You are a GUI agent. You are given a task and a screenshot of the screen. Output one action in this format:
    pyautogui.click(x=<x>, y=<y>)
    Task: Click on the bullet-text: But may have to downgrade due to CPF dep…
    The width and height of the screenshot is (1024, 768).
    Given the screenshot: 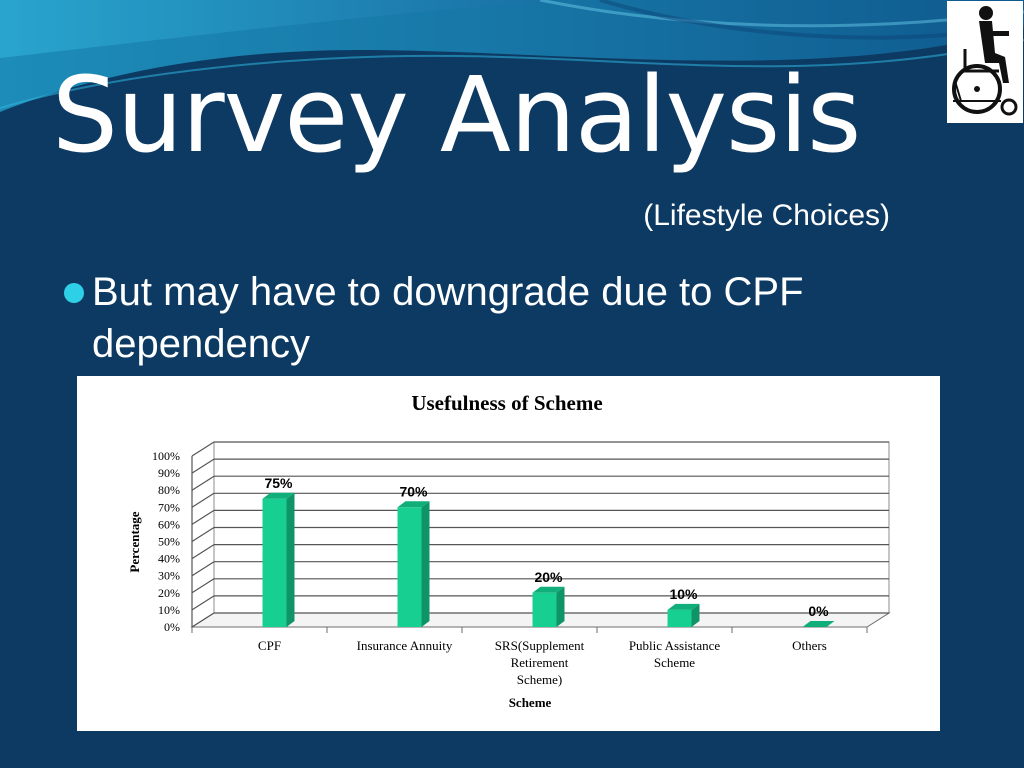 What is the action you would take?
    pyautogui.click(x=448, y=318)
    